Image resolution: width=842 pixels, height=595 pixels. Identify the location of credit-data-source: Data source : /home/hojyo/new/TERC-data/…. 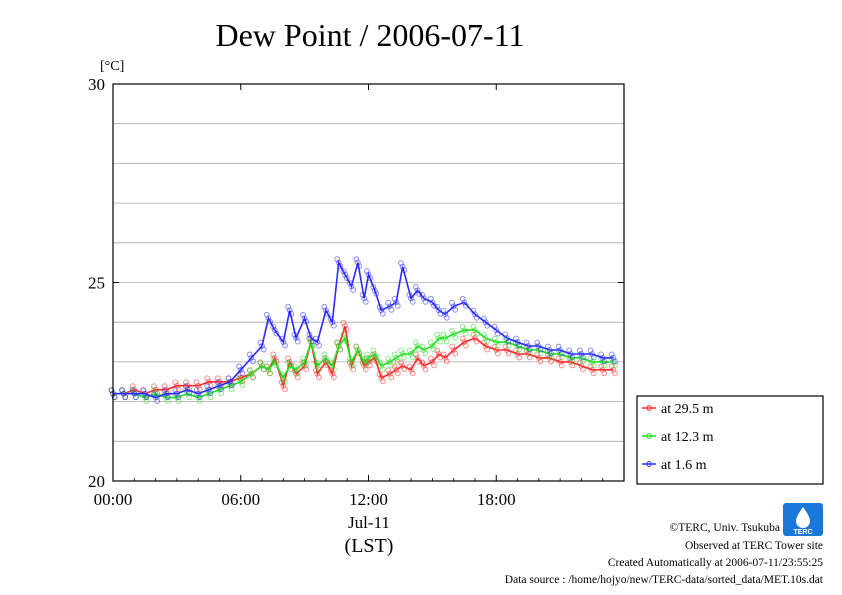
(664, 580).